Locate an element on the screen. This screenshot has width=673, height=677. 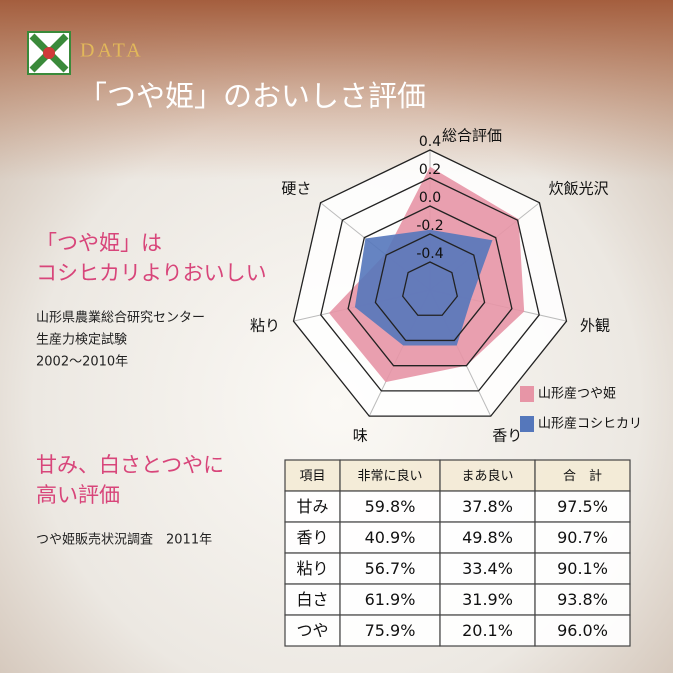
axis-label: 炊飯光沢 is located at coordinates (579, 188).